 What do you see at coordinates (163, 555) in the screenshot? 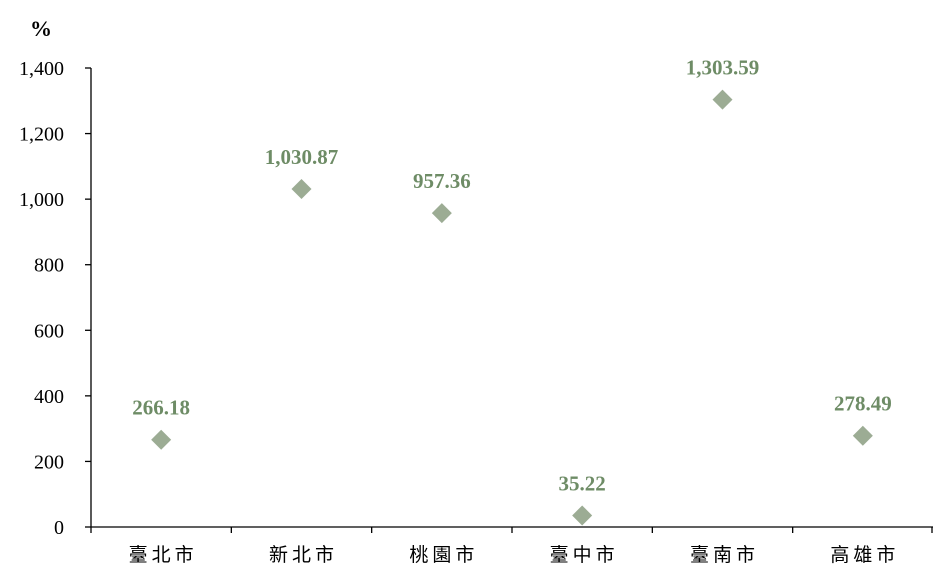
I see `x-category-label: 臺北市` at bounding box center [163, 555].